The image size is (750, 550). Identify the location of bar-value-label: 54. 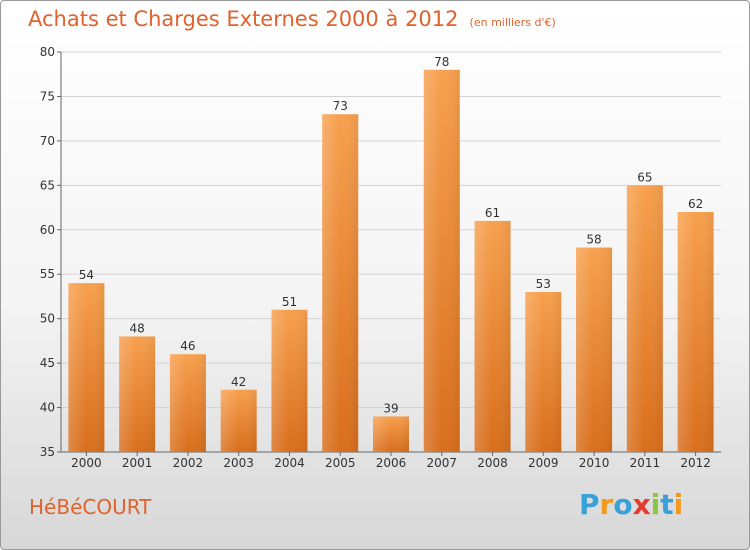
(86, 275).